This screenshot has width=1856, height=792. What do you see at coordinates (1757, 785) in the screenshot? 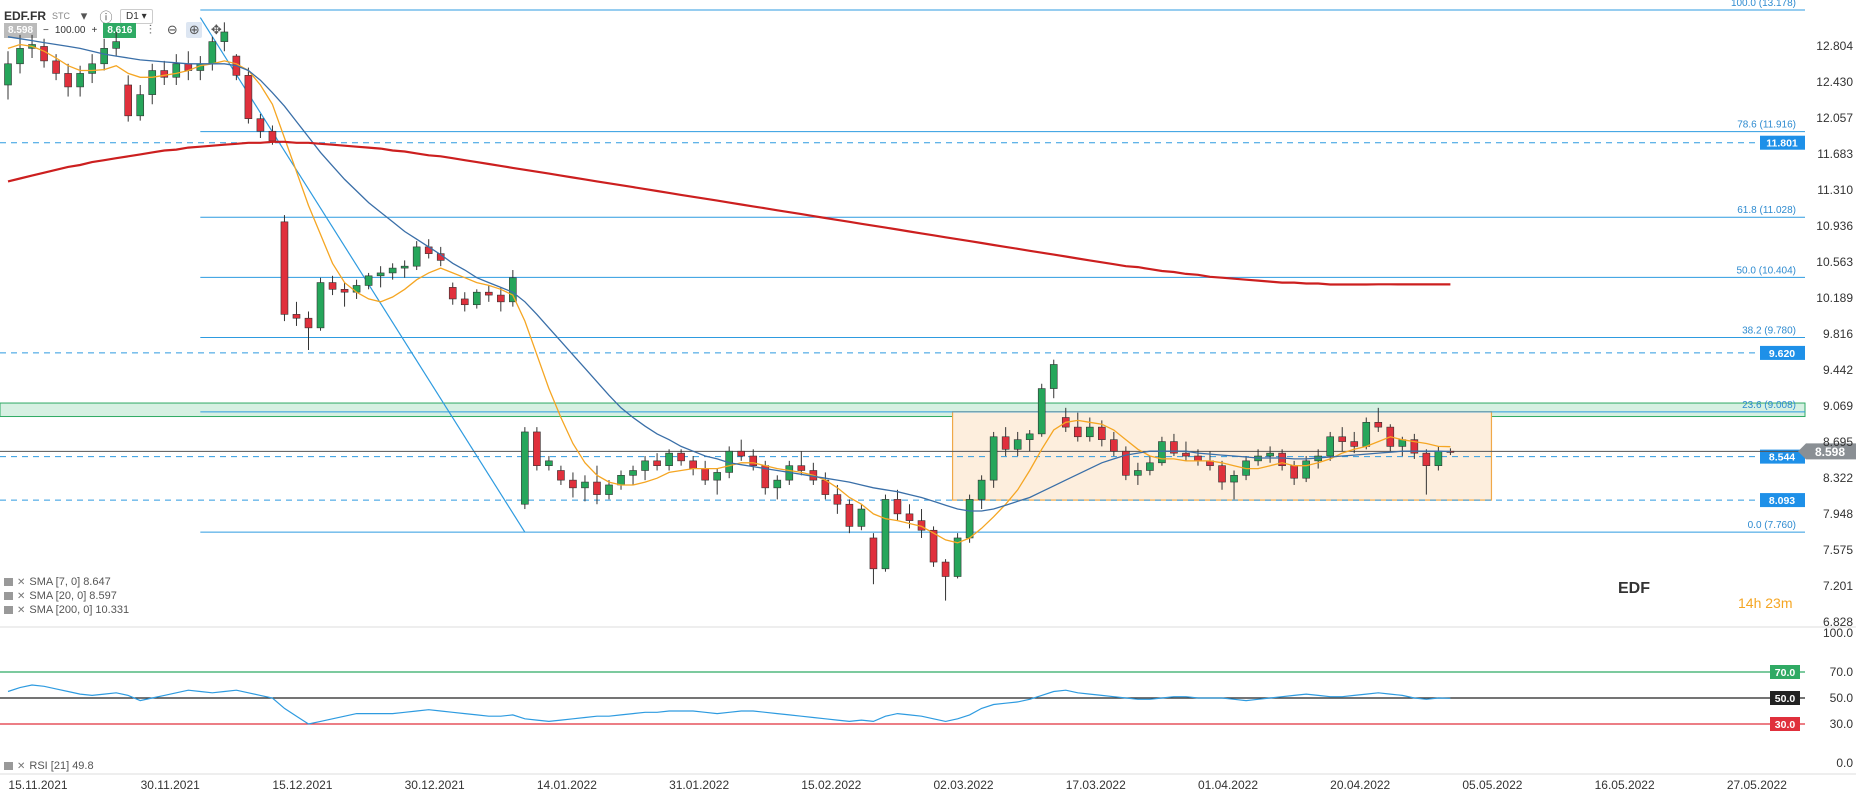
I see `x-tick-label: 27.05.2022` at bounding box center [1757, 785].